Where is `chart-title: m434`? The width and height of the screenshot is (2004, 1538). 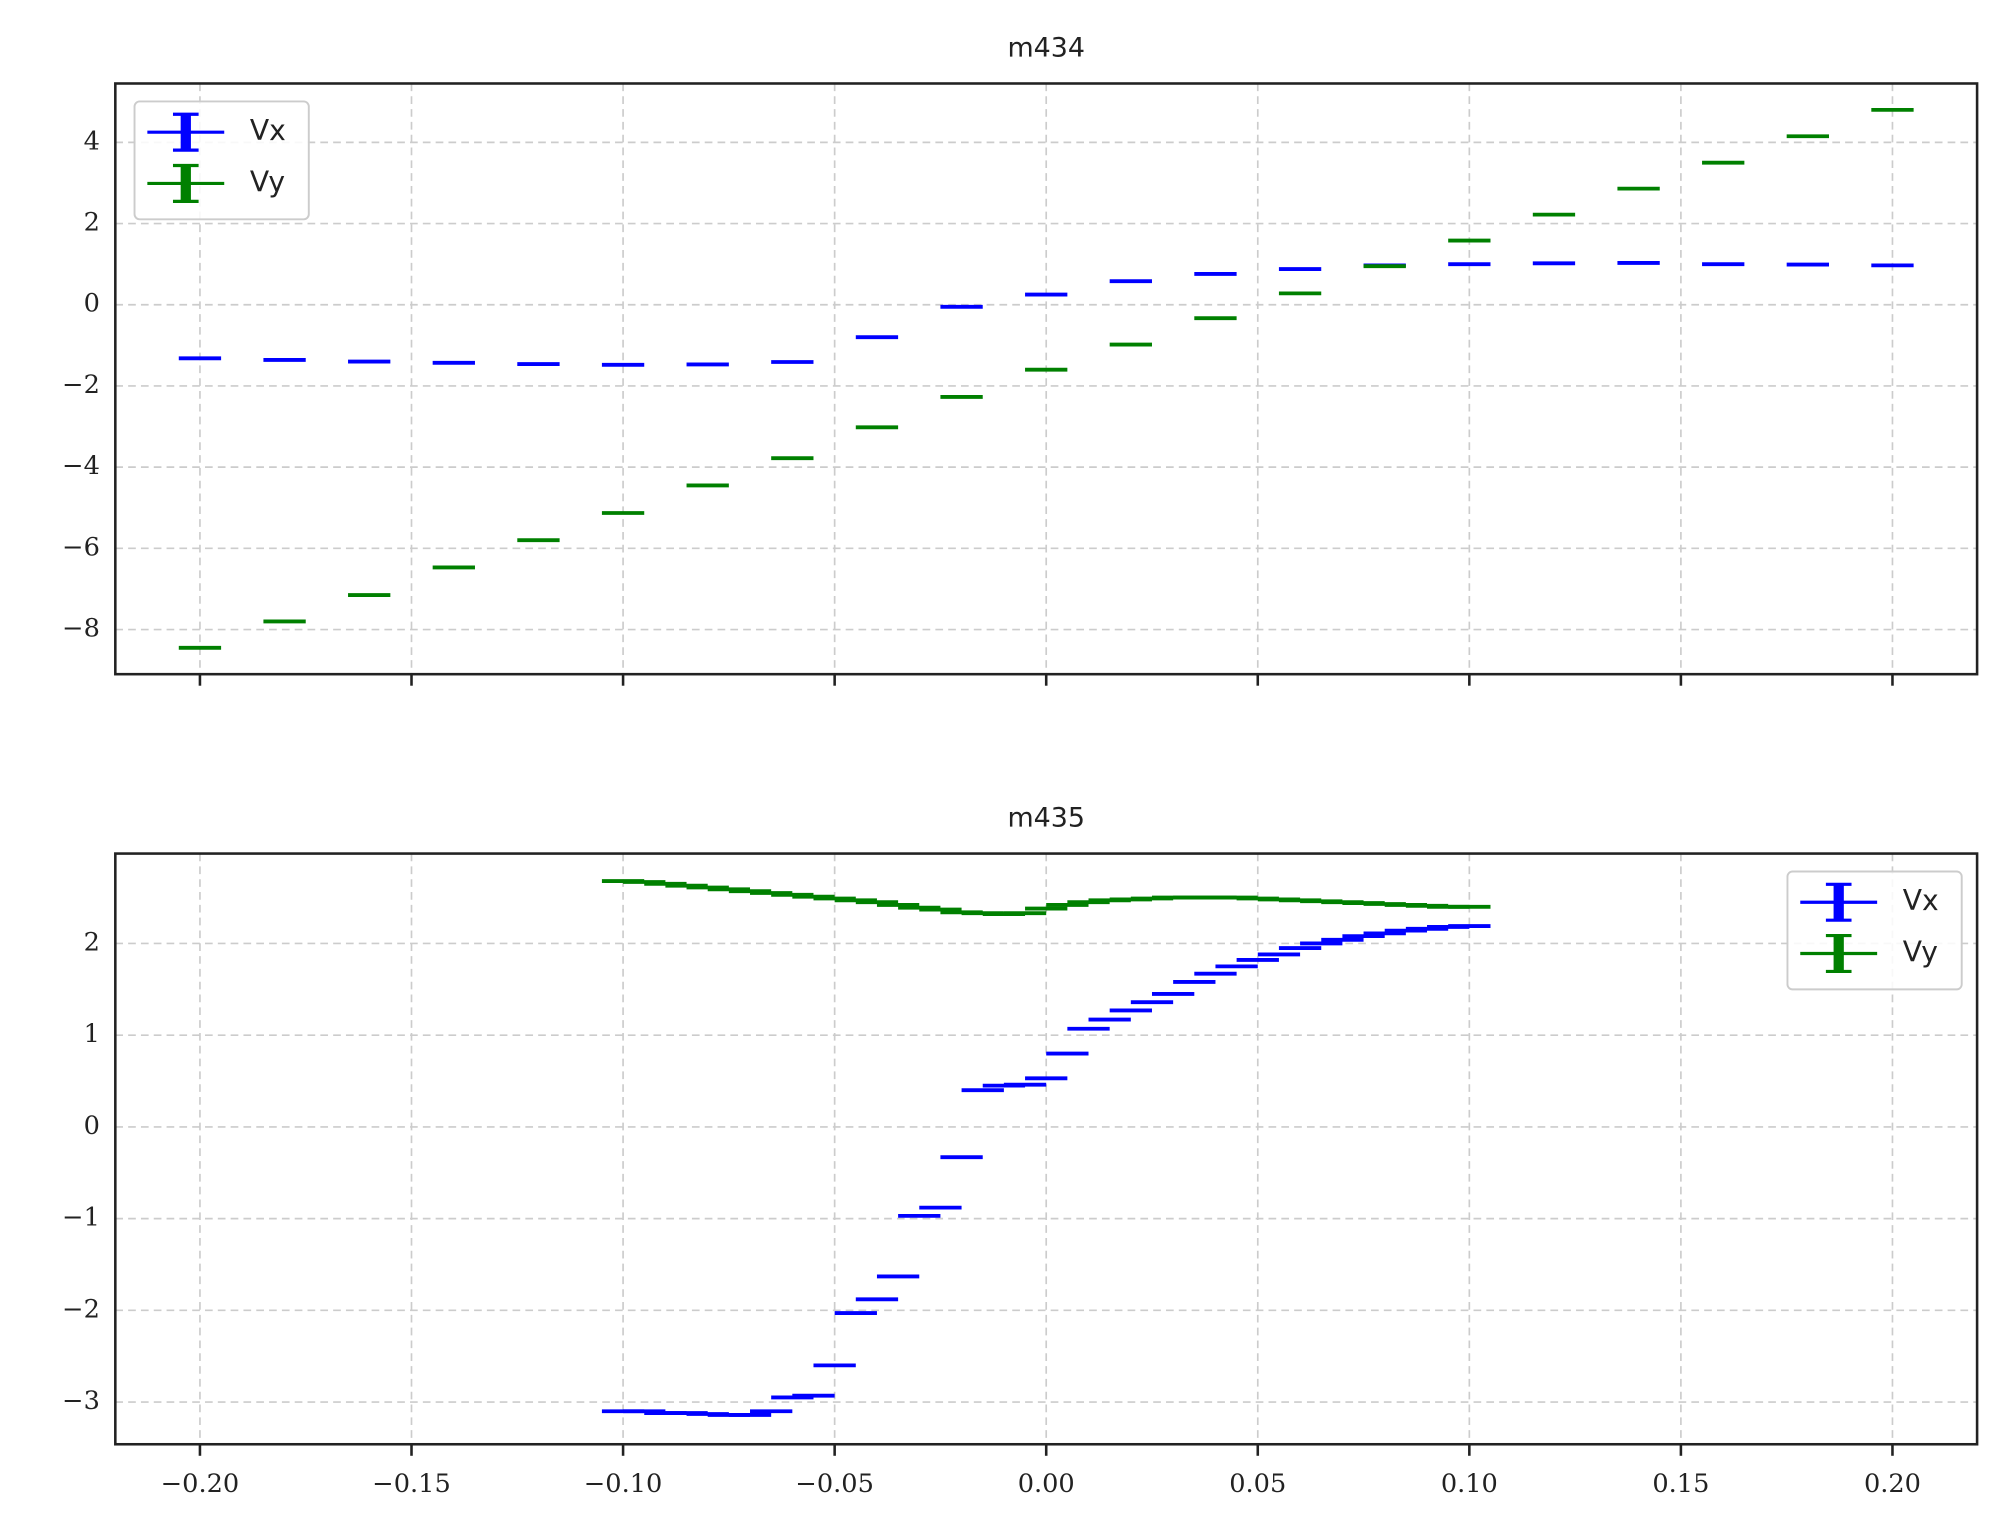 chart-title: m434 is located at coordinates (1046, 47).